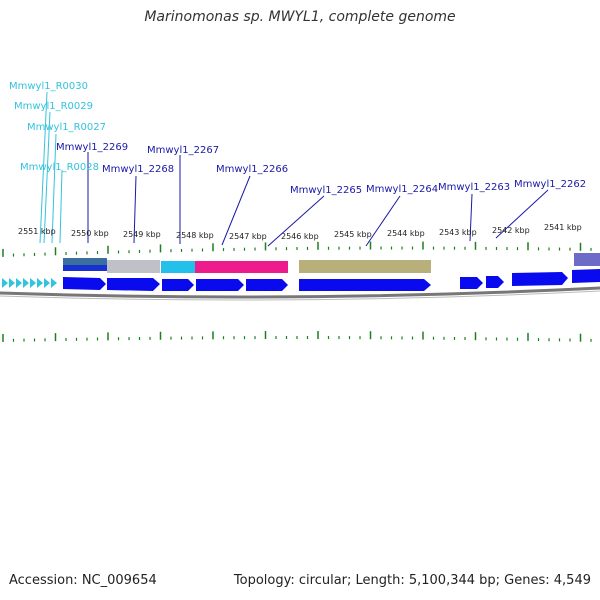 This screenshot has width=600, height=600. I want to click on feature-bands, so click(331, 263).